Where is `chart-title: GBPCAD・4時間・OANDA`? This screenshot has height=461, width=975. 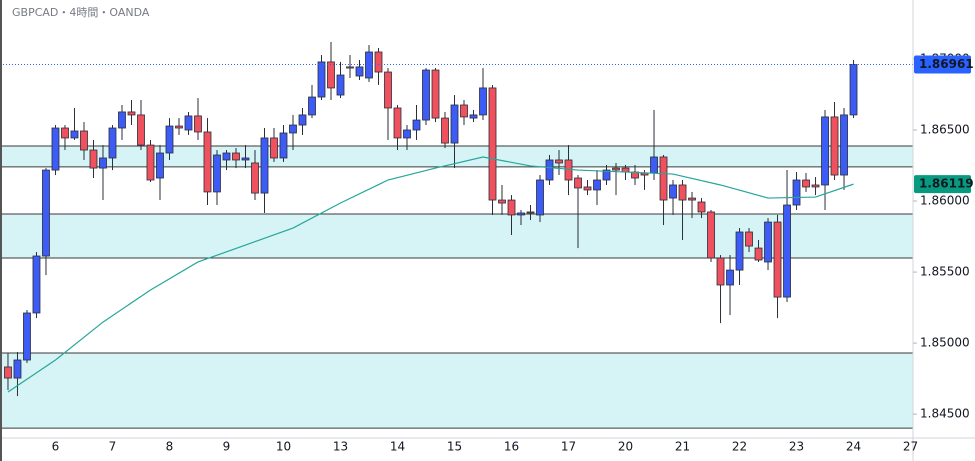 chart-title: GBPCAD・4時間・OANDA is located at coordinates (81, 12).